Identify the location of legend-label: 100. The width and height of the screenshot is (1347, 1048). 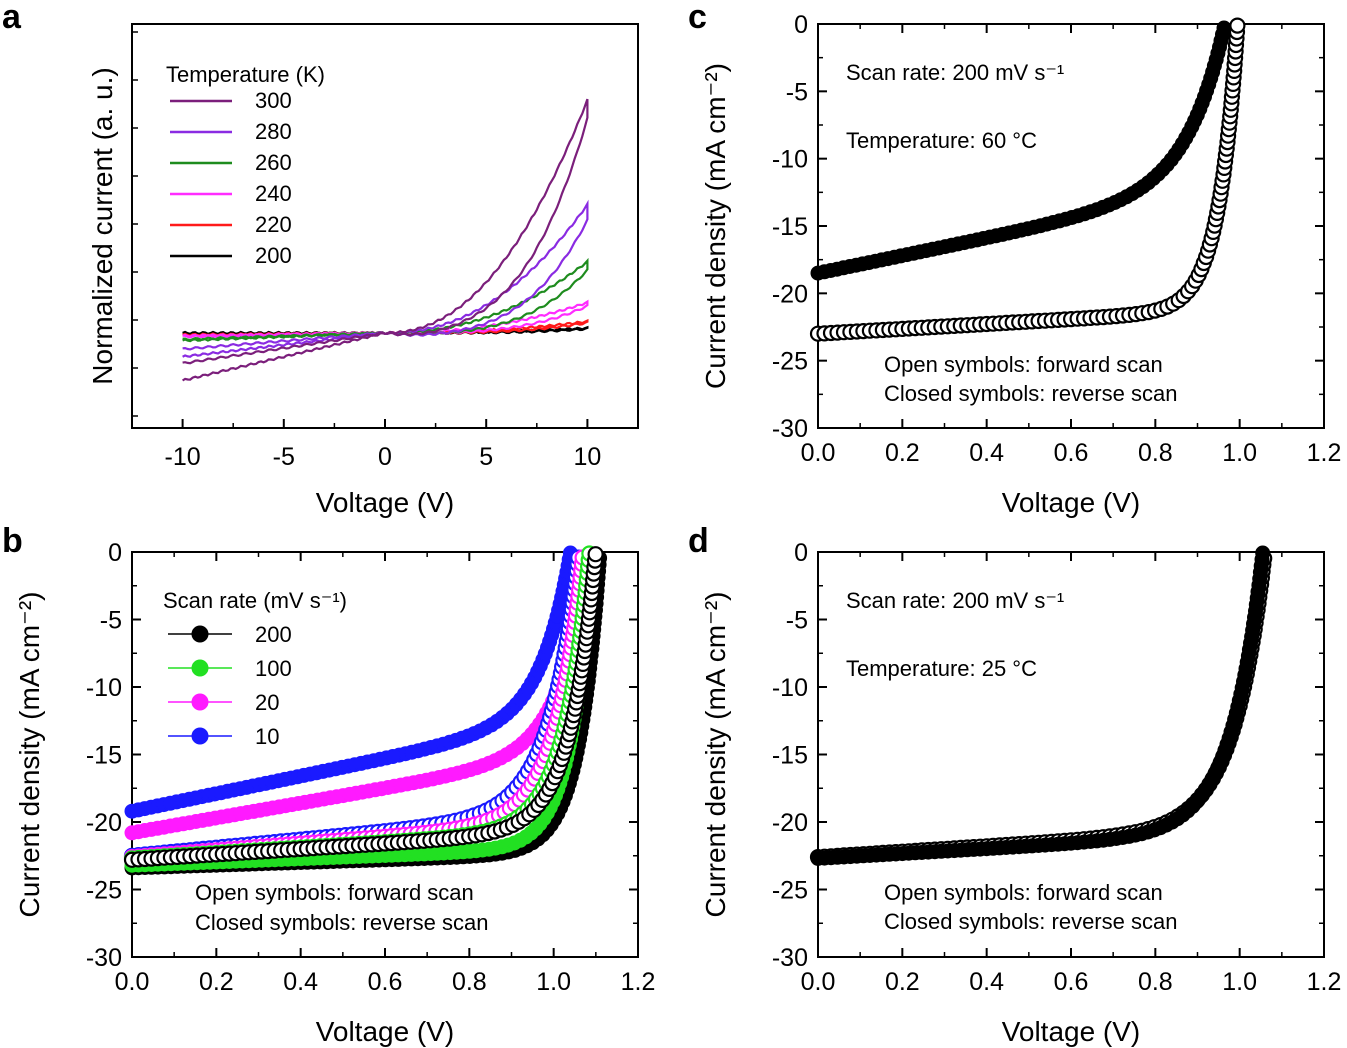
(273, 668).